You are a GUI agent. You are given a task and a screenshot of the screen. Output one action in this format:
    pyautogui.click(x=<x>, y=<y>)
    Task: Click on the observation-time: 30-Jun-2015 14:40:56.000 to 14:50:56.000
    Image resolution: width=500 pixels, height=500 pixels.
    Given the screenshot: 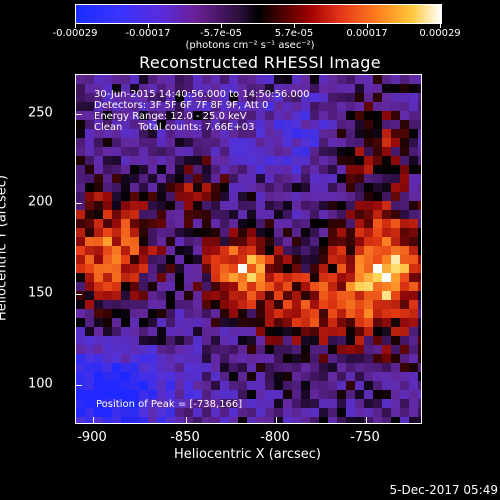 What is the action you would take?
    pyautogui.click(x=202, y=94)
    